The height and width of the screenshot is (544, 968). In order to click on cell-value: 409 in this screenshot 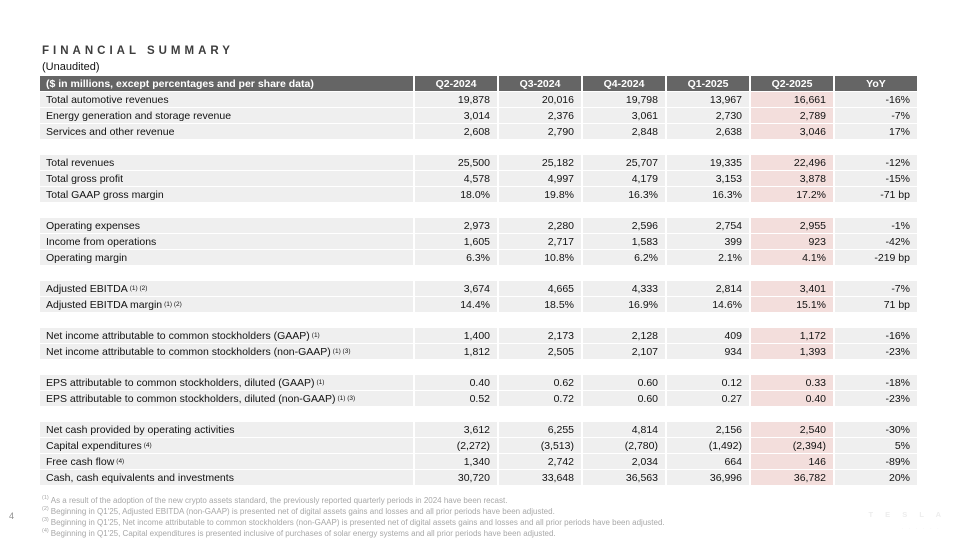, I will do `click(708, 335)`.